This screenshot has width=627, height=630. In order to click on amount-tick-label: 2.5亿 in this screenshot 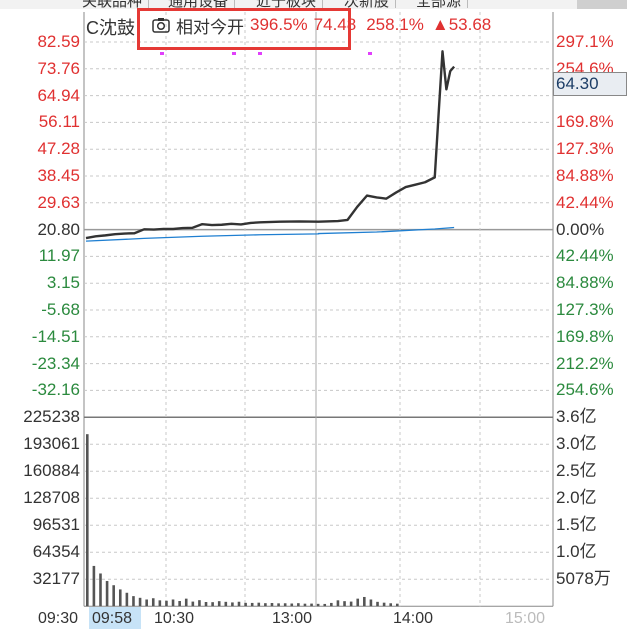, I will do `click(576, 471)`.